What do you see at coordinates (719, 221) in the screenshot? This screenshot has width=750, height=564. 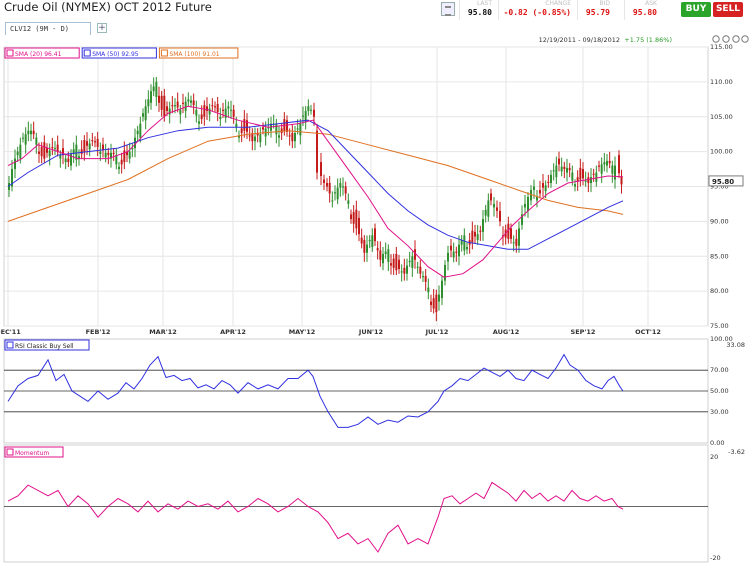 I see `price-tick-label: 90.00` at bounding box center [719, 221].